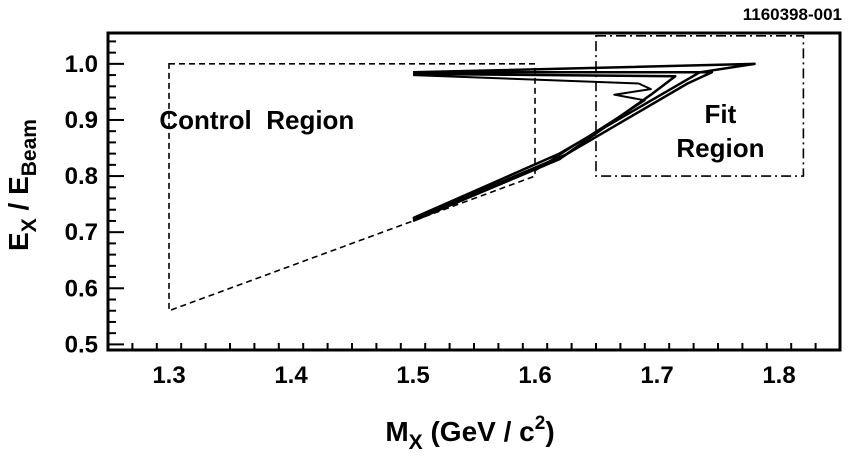 The image size is (855, 456). What do you see at coordinates (412, 375) in the screenshot?
I see `x-tick-label: 1.5` at bounding box center [412, 375].